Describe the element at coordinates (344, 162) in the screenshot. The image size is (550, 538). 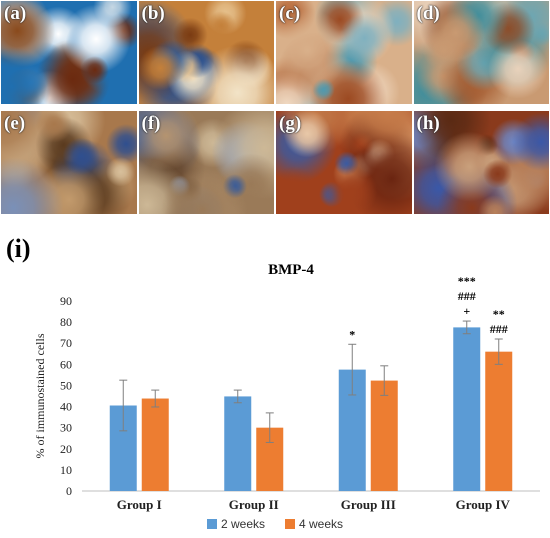
I see `micrograph-panel: (g)` at that location.